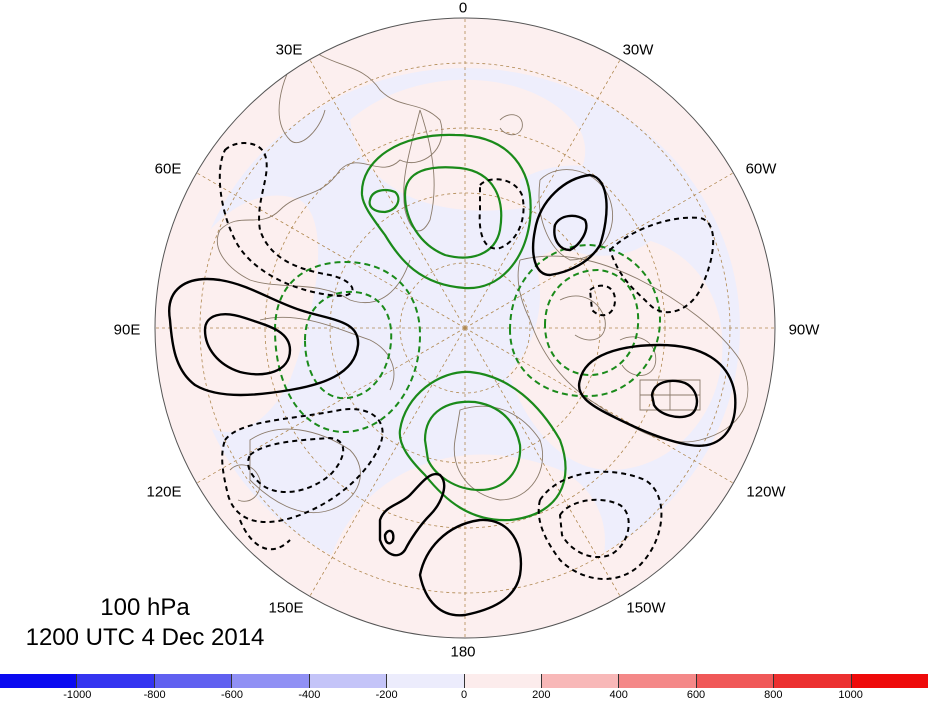  Describe the element at coordinates (465, 307) in the screenshot. I see `shading-blue-center` at that location.